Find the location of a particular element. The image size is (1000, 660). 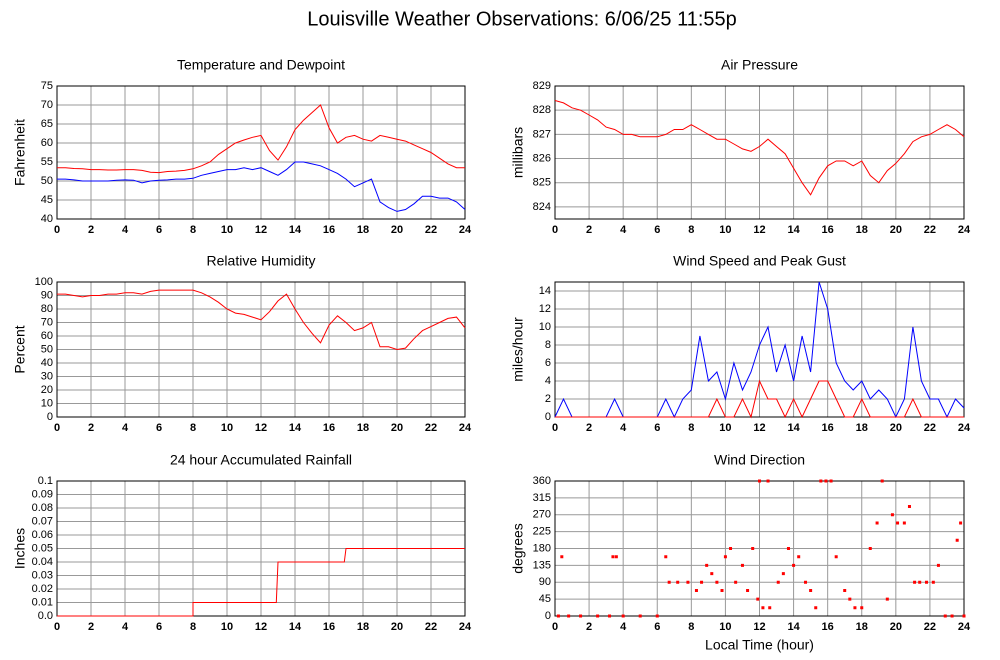

y-tick-label: 55 is located at coordinates (47, 162).